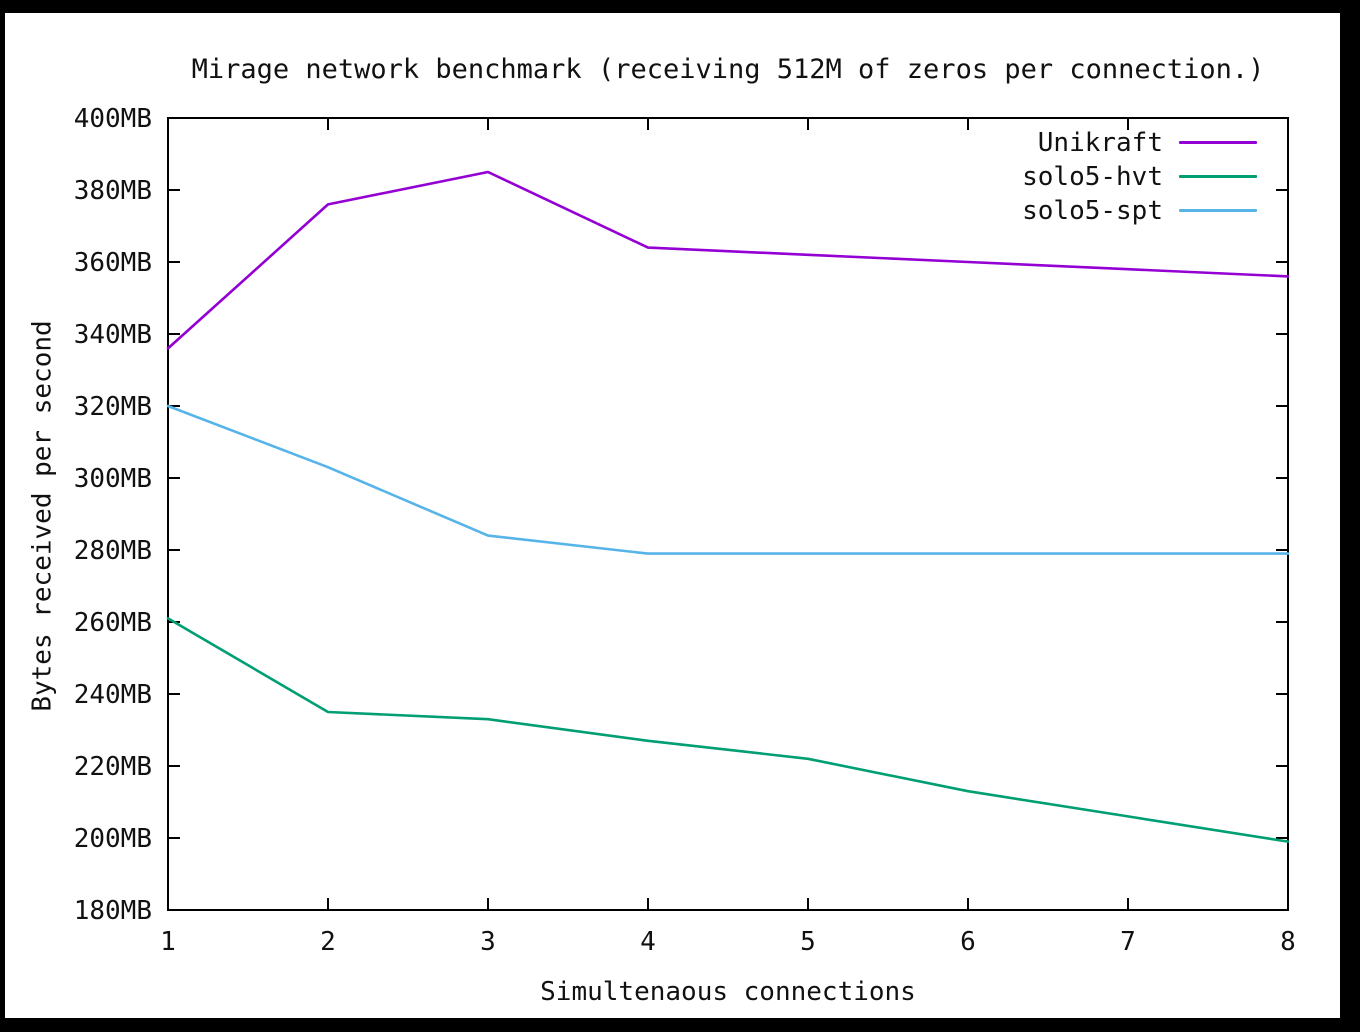 Image resolution: width=1360 pixels, height=1032 pixels. I want to click on legend: Unikraft solo5-hvt solo5-spt, so click(1139, 176).